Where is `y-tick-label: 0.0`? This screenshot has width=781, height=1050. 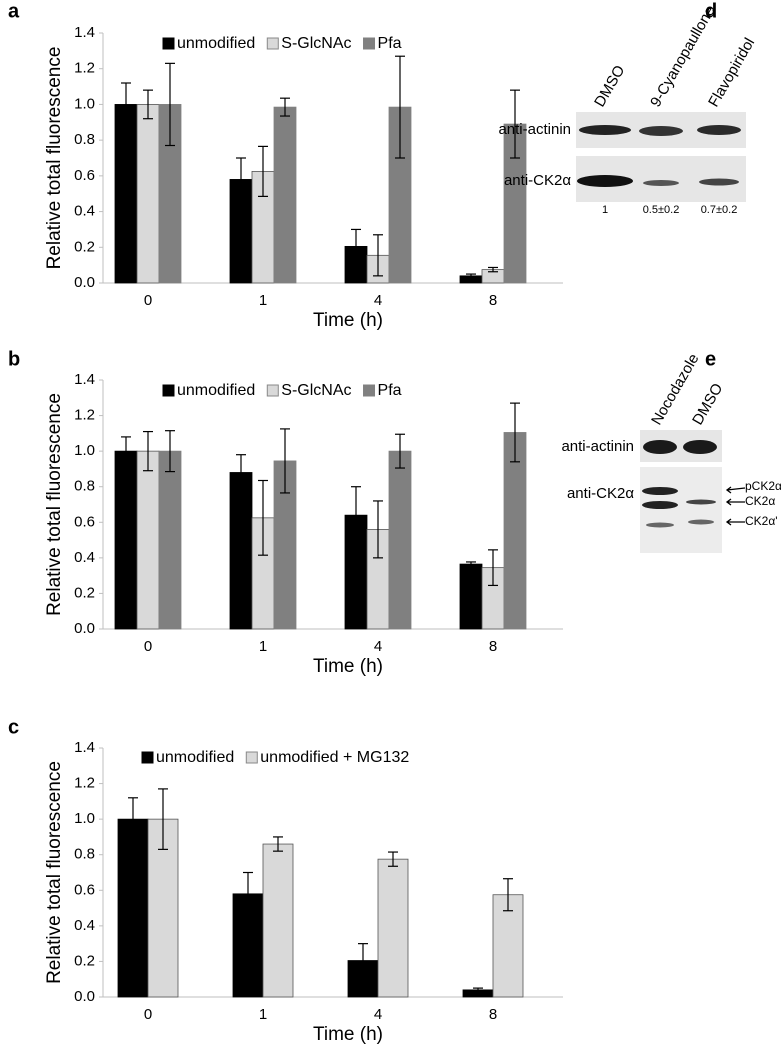 y-tick-label: 0.0 is located at coordinates (84, 996).